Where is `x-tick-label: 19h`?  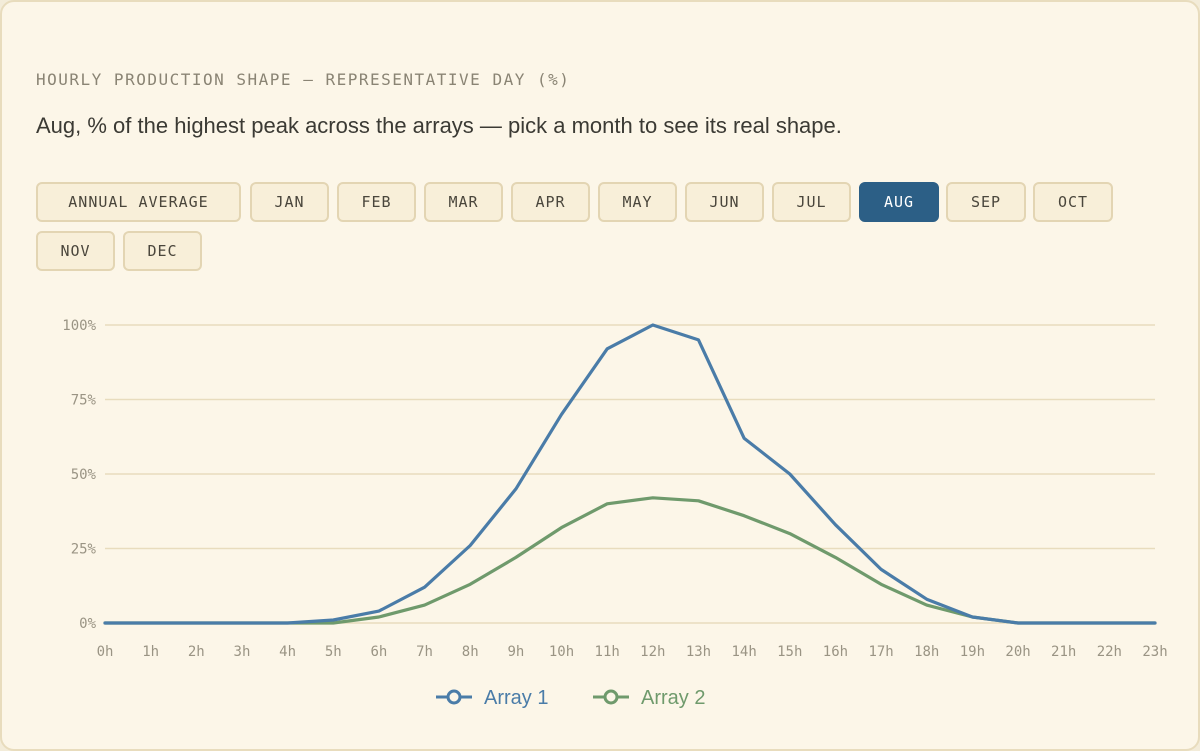
x-tick-label: 19h is located at coordinates (972, 652).